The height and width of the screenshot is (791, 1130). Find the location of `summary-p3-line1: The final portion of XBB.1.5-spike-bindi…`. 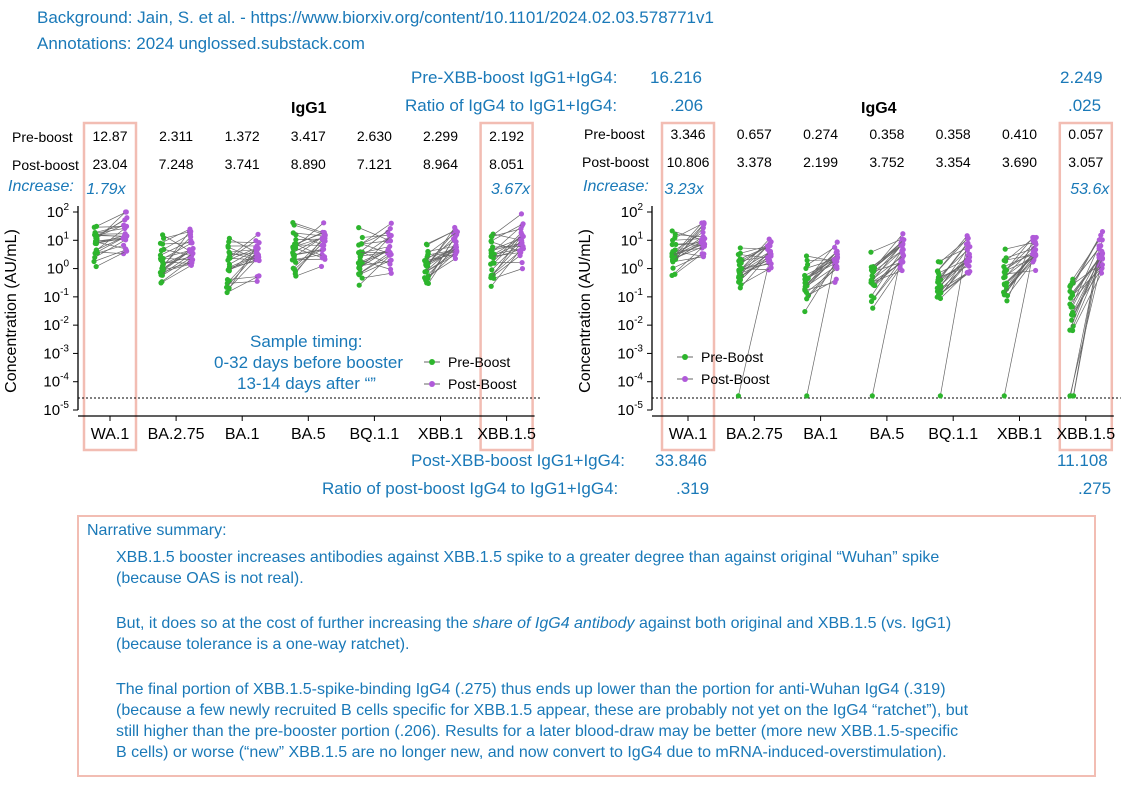

summary-p3-line1: The final portion of XBB.1.5-spike-bindi… is located at coordinates (531, 689).